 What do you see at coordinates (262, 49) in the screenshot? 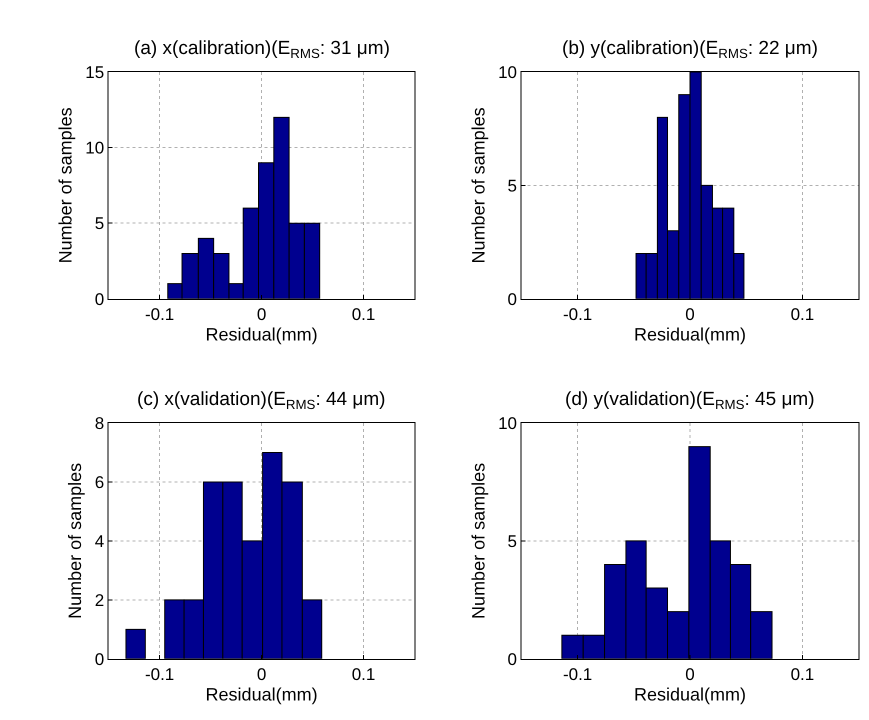
I see `chart-title: (a) x(calibration)(E$_{RMS}$: 31 μm)` at bounding box center [262, 49].